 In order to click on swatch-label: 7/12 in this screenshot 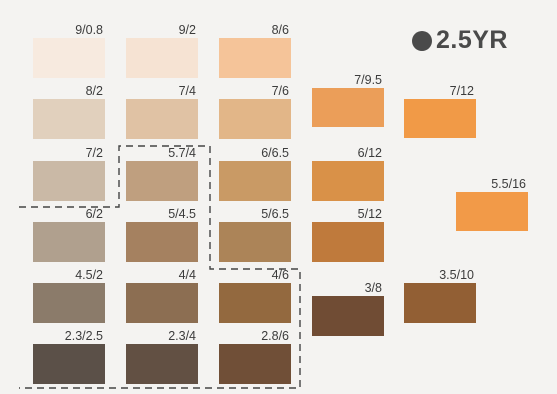, I will do `click(461, 91)`.